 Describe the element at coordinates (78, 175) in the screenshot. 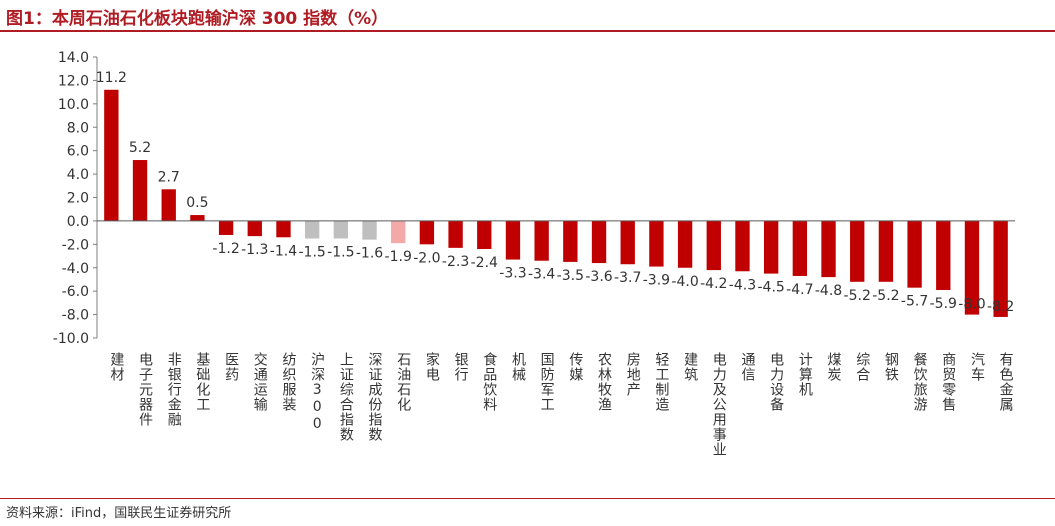

I see `y-tick-label: 4.0` at that location.